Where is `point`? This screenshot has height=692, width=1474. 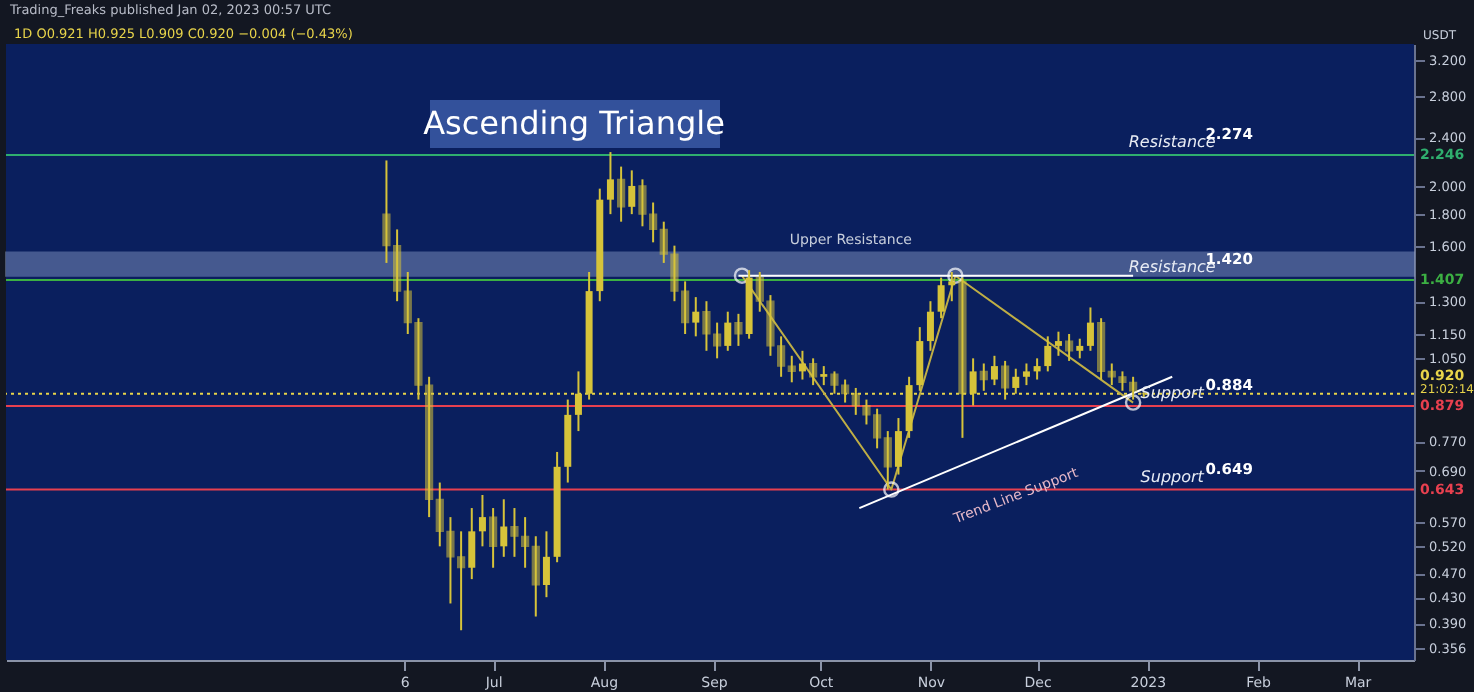 point is located at coordinates (742, 275).